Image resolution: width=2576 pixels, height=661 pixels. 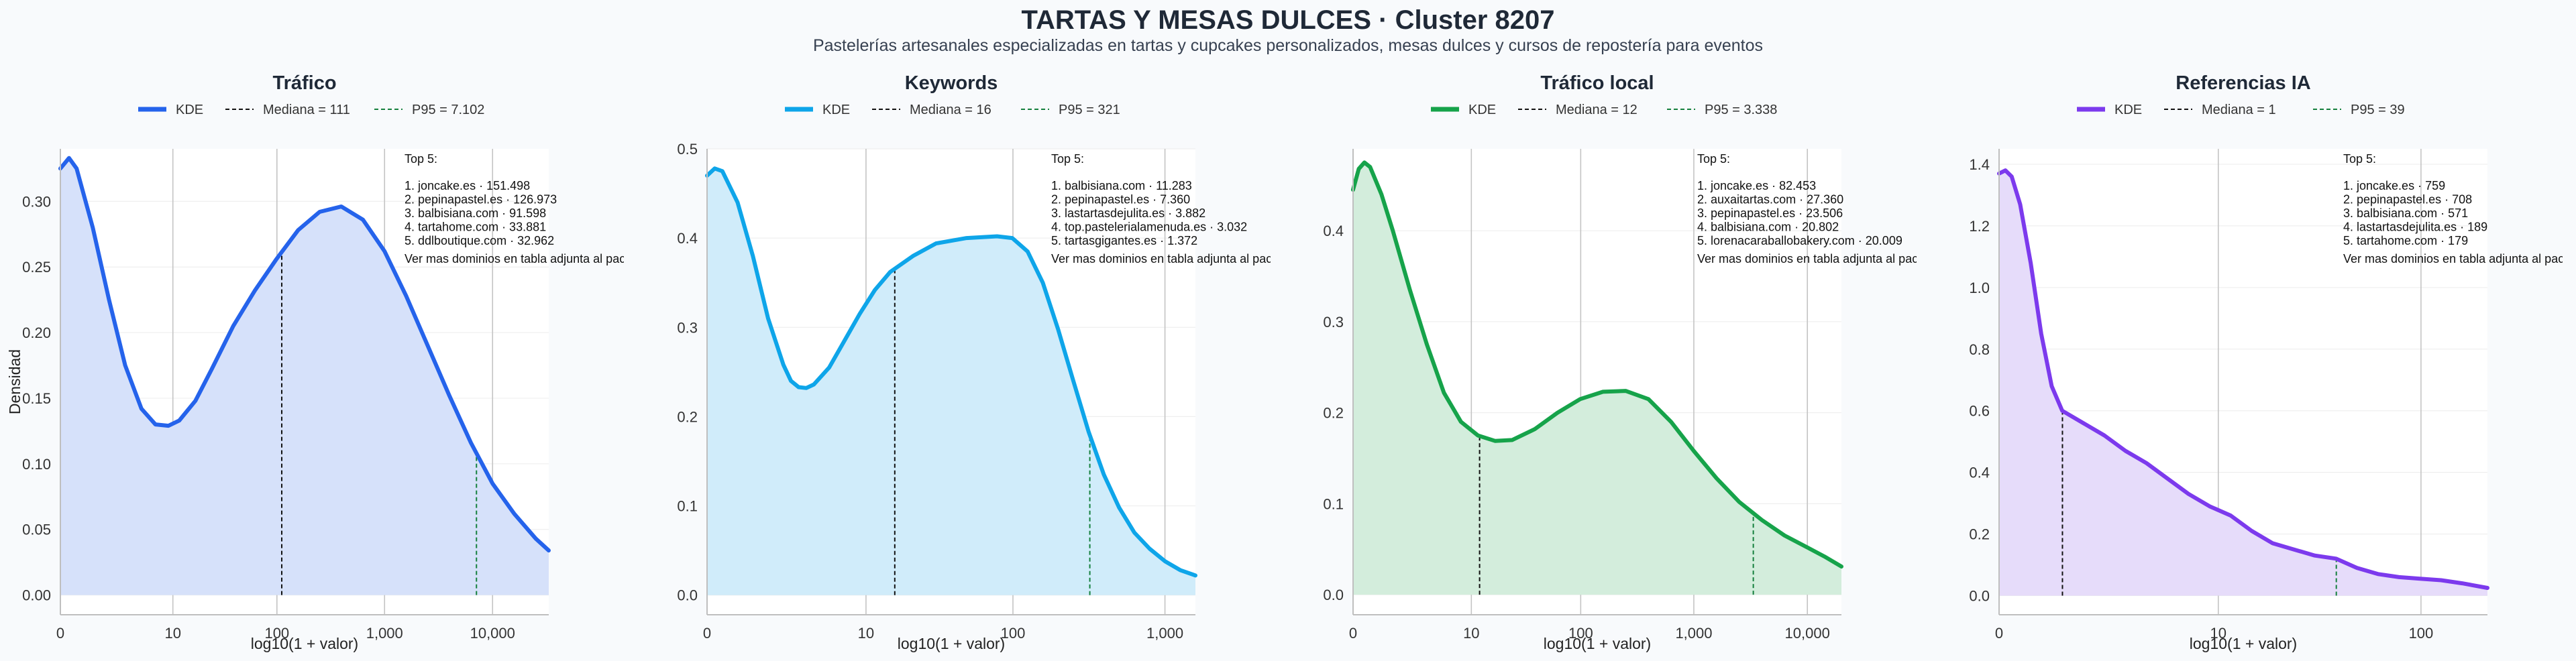 I want to click on legend: KDE Mediana = 12 P95 = 3.338, so click(x=1604, y=110).